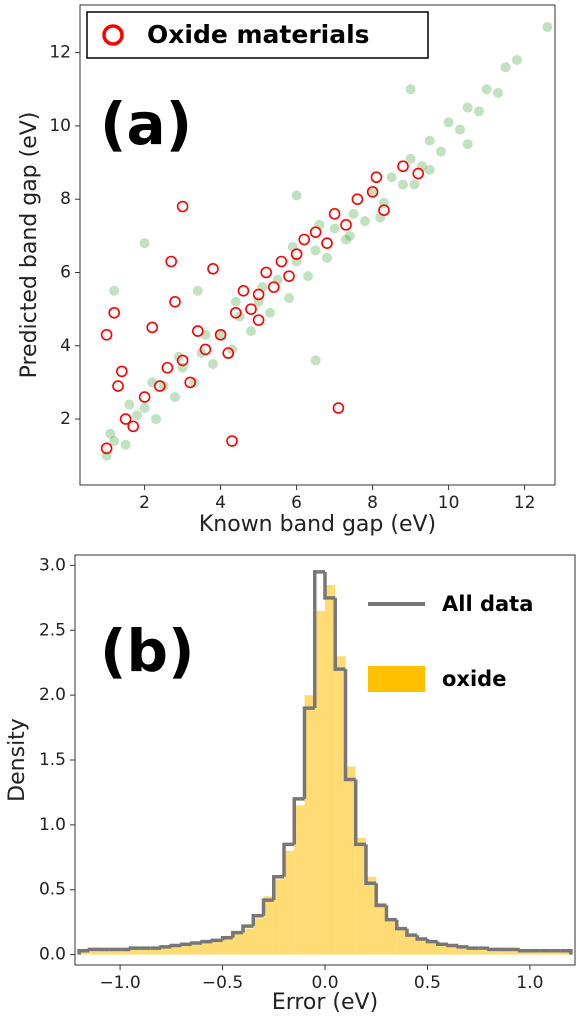 The image size is (577, 1020). Describe the element at coordinates (52, 890) in the screenshot. I see `y-tick-label: 0.5` at that location.